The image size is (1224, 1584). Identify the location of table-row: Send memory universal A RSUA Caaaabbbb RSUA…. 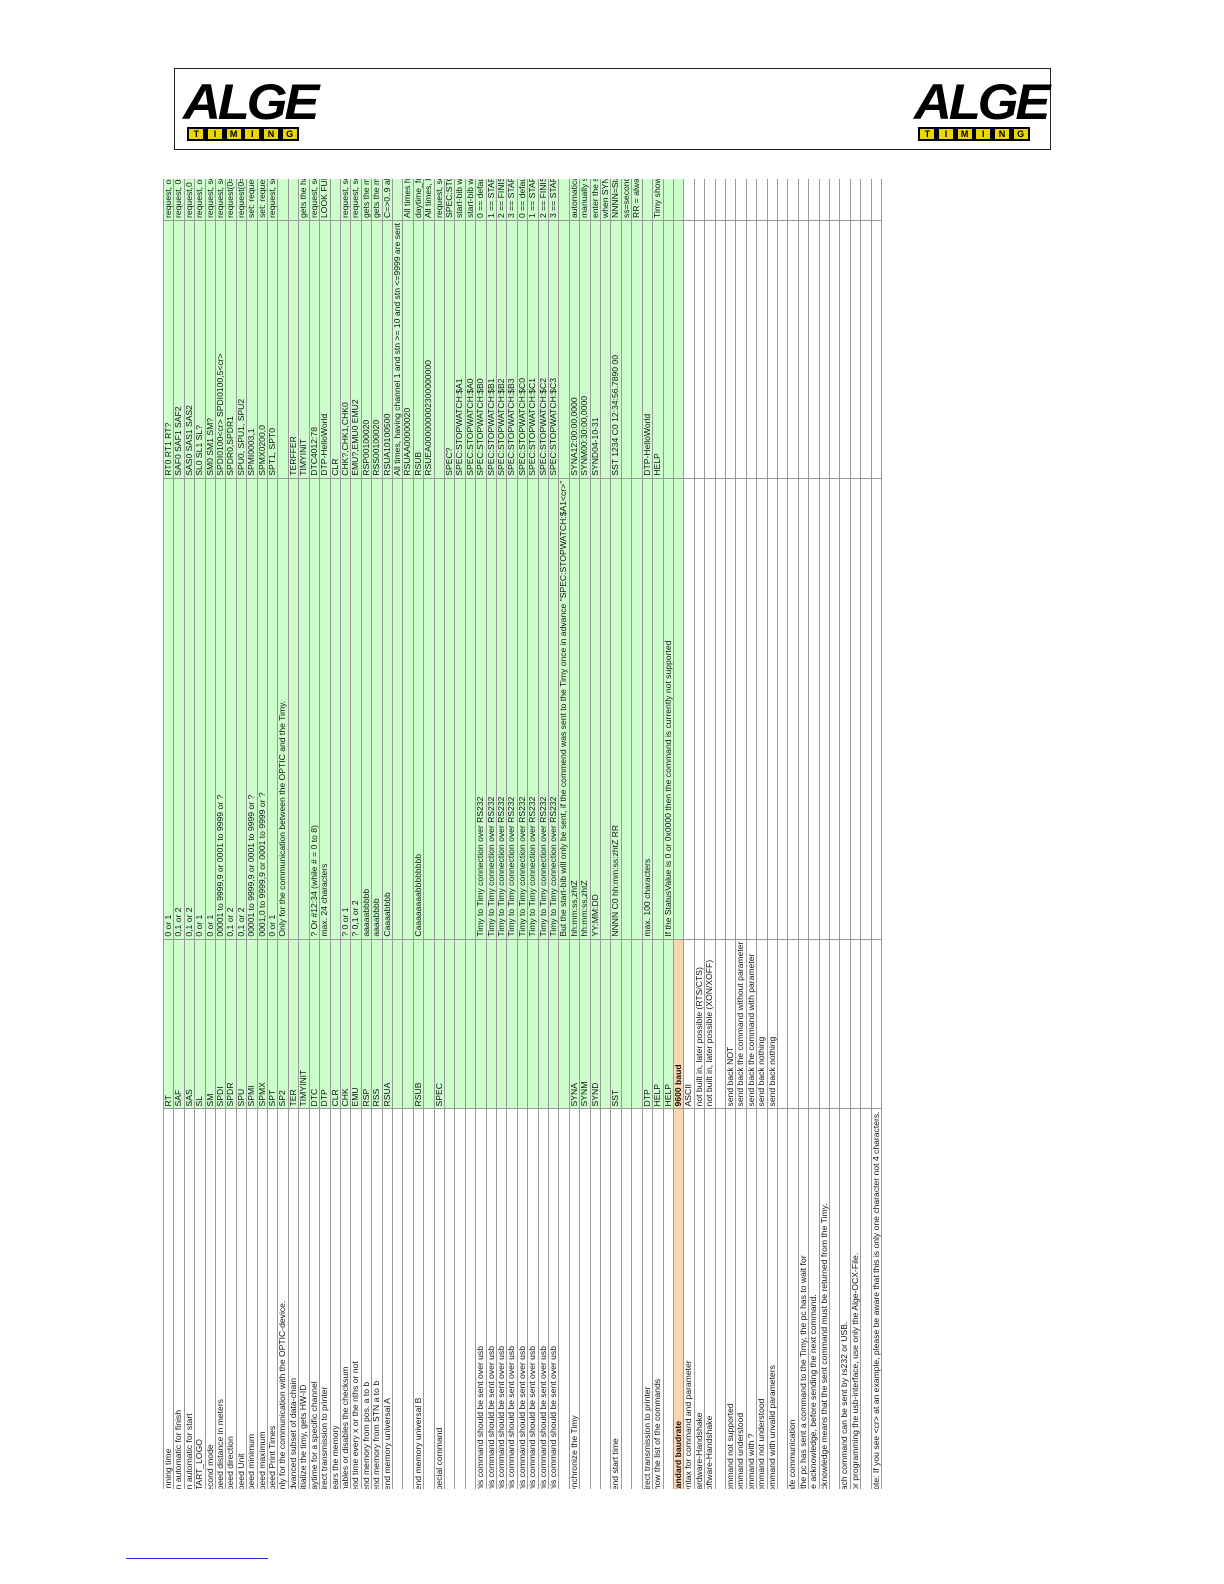
(387, 834).